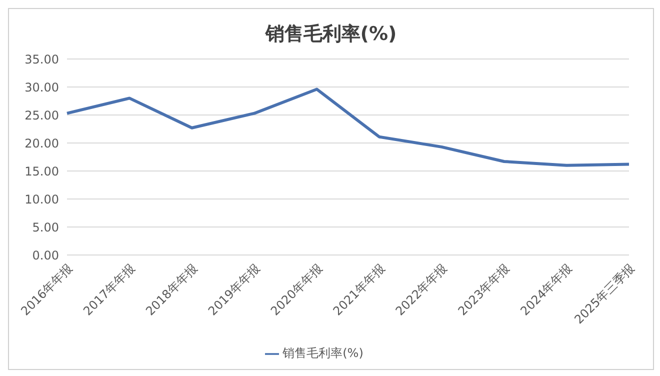 The width and height of the screenshot is (660, 376). Describe the element at coordinates (45, 227) in the screenshot. I see `y-tick-label: 5.00` at that location.